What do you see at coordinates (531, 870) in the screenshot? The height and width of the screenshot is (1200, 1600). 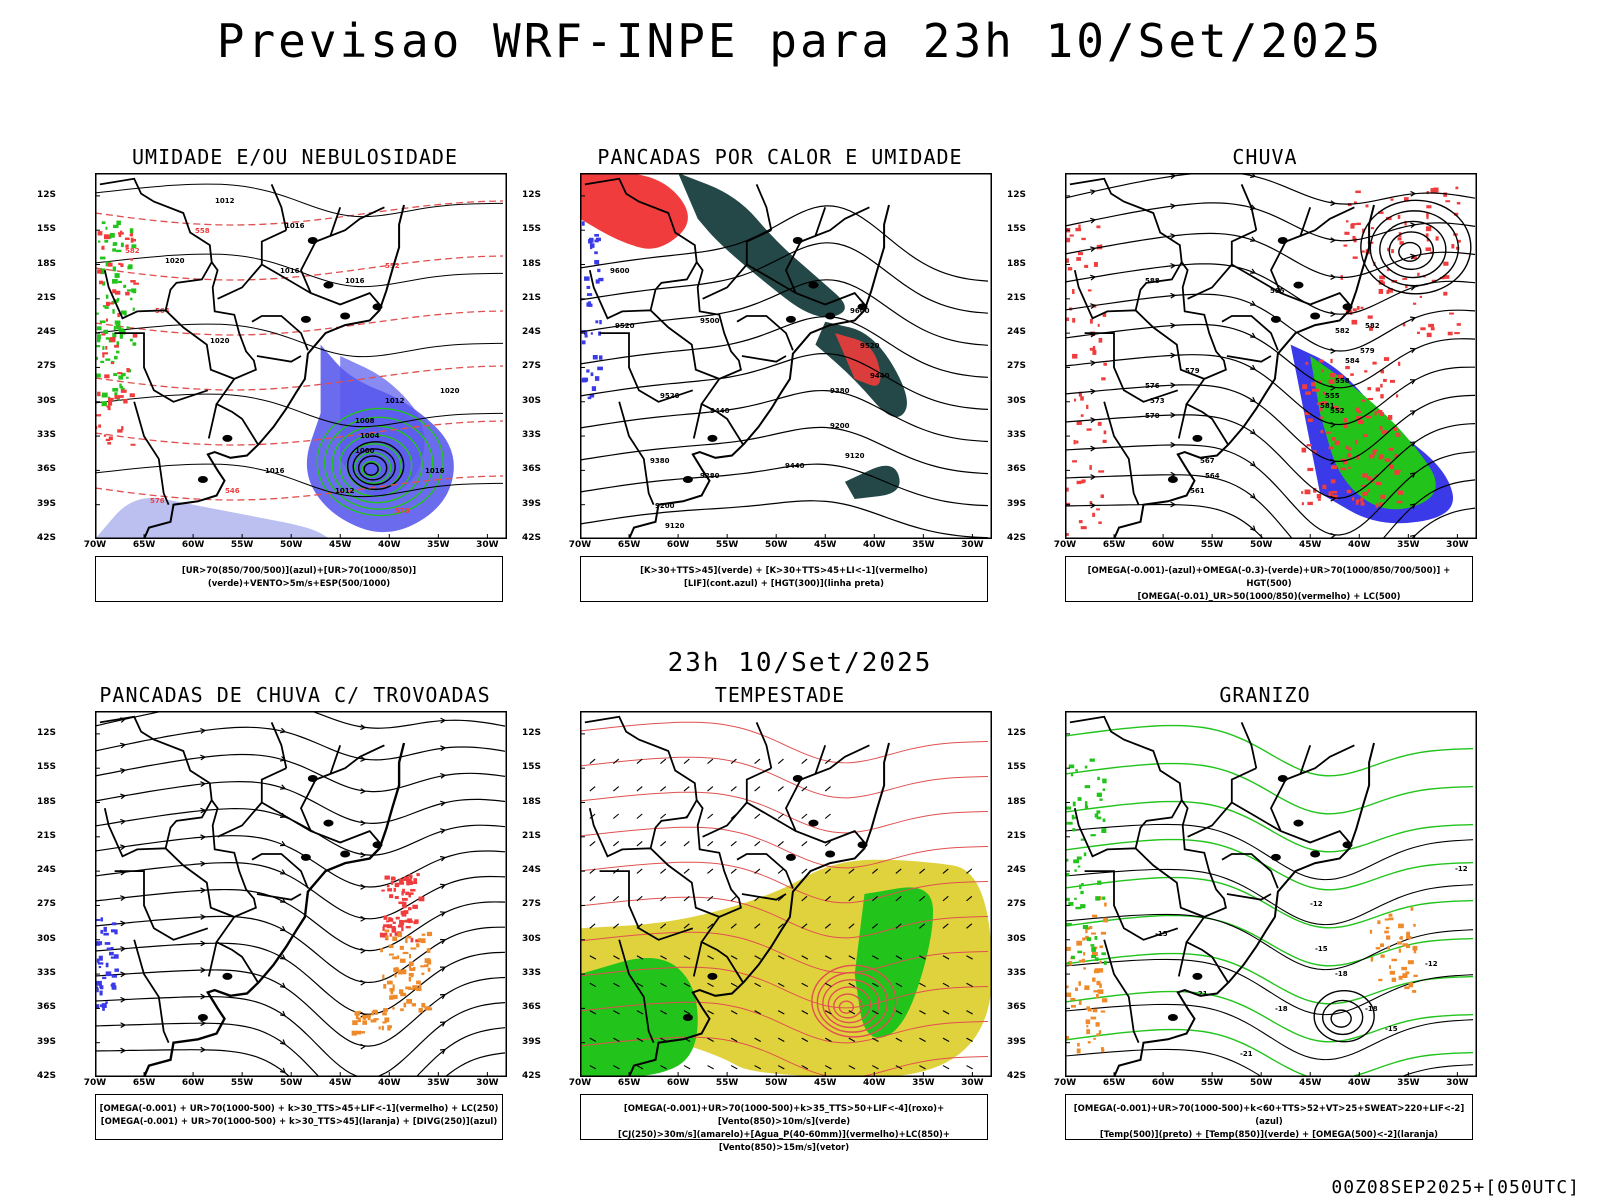 I see `lat-tick-label: 24S` at bounding box center [531, 870].